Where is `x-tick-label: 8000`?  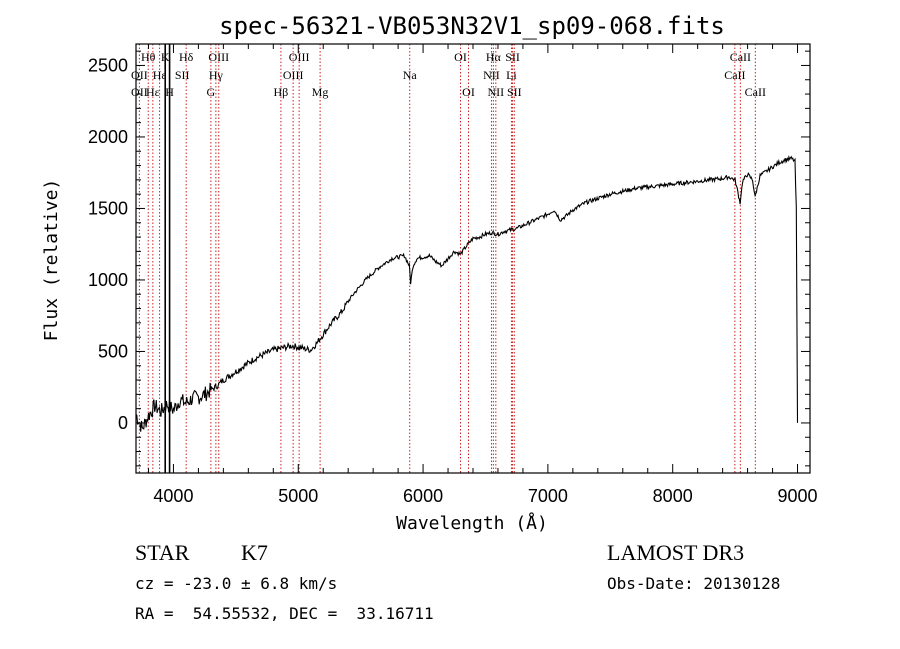 x-tick-label: 8000 is located at coordinates (673, 496).